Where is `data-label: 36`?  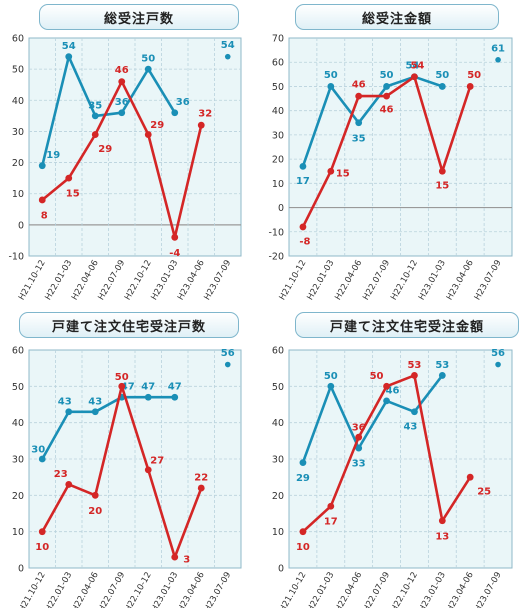
data-label: 36 is located at coordinates (122, 102).